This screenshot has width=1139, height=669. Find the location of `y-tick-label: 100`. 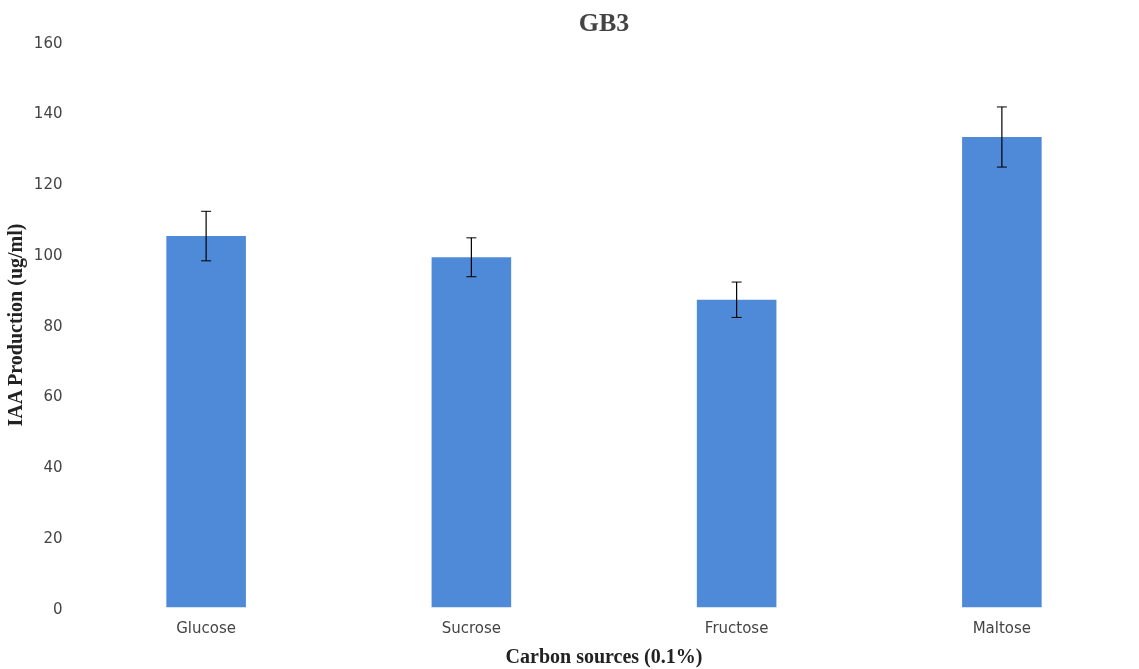

y-tick-label: 100 is located at coordinates (48, 254).